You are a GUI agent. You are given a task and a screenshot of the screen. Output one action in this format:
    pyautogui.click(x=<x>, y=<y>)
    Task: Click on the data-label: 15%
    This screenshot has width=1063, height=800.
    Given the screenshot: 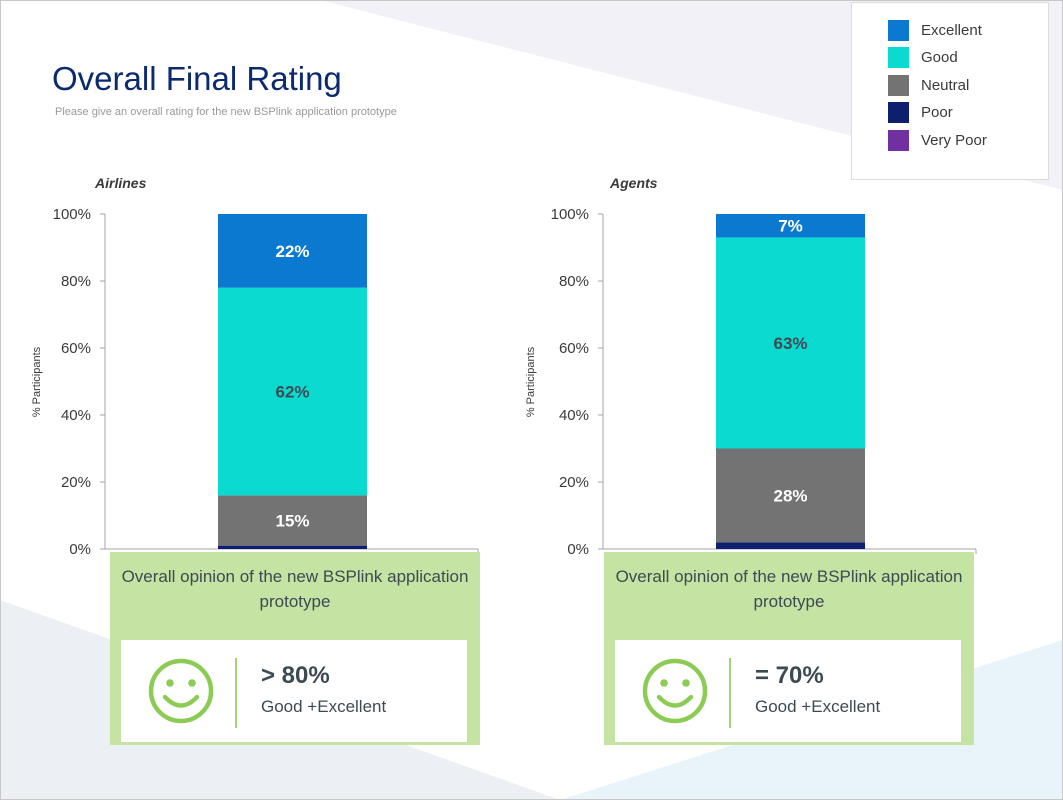 What is the action you would take?
    pyautogui.click(x=292, y=521)
    